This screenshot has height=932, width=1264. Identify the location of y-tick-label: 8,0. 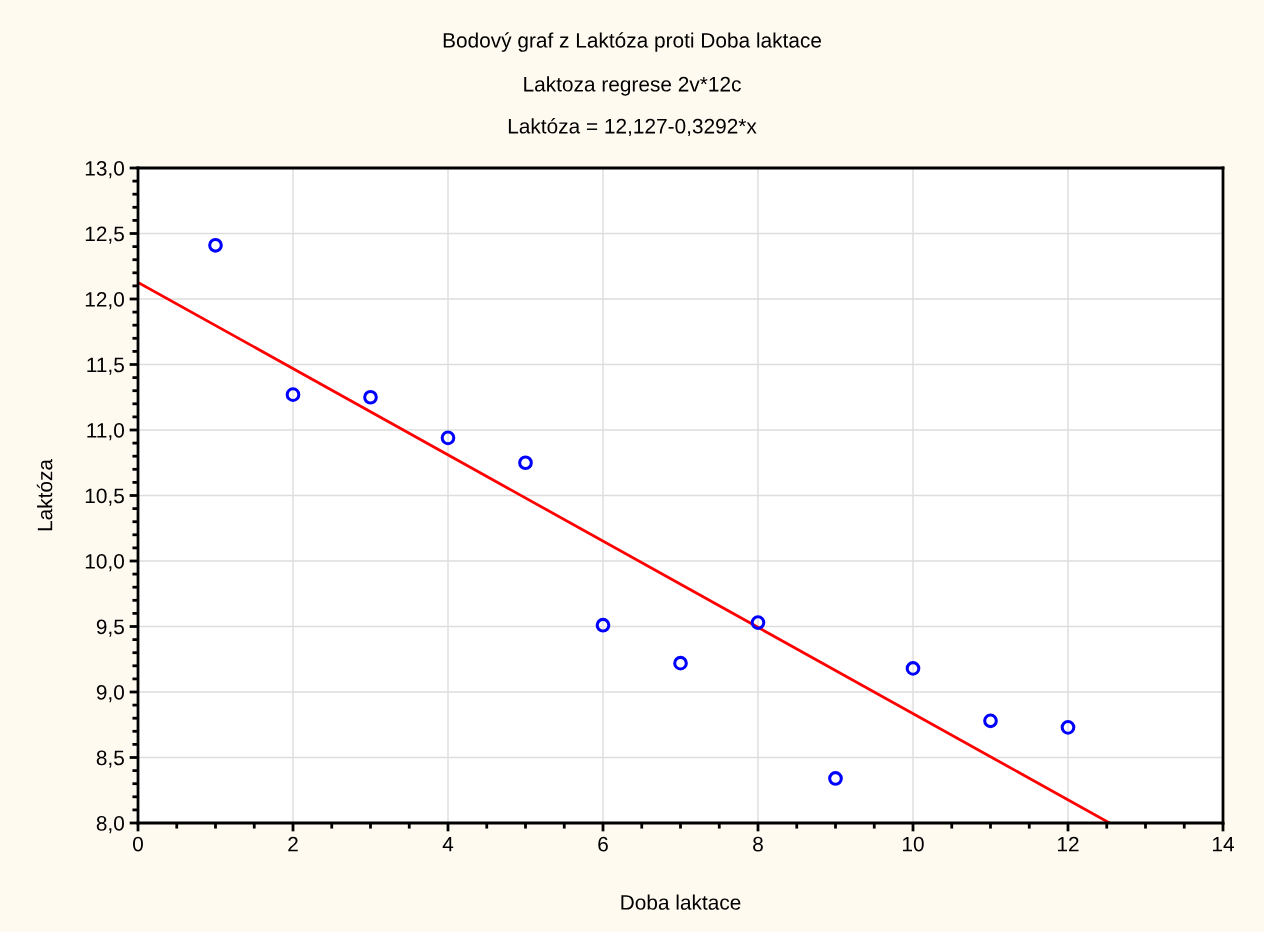
(110, 825).